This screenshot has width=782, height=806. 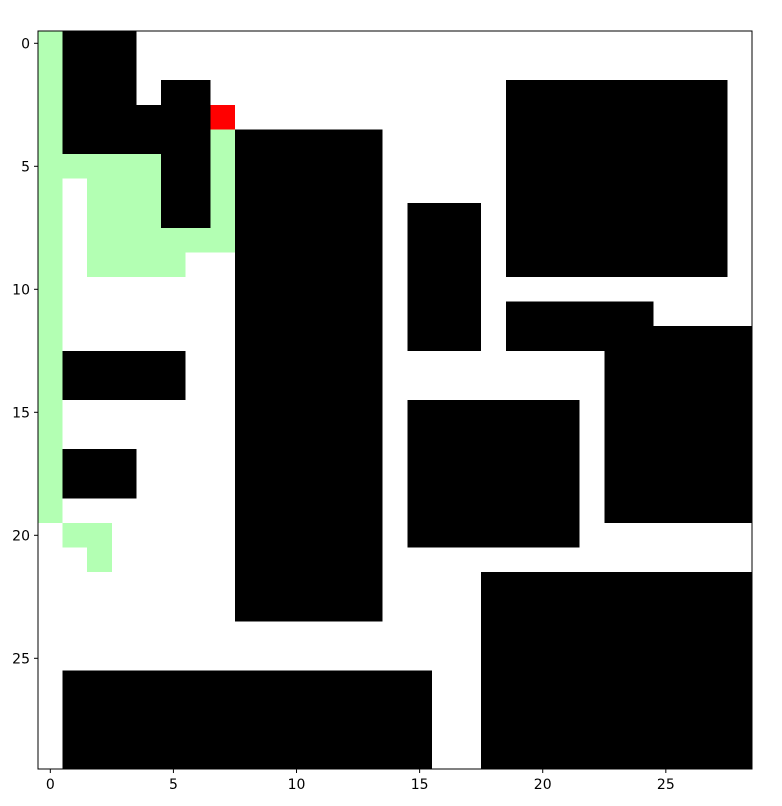 I want to click on y-tick-label: 5, so click(x=25, y=167).